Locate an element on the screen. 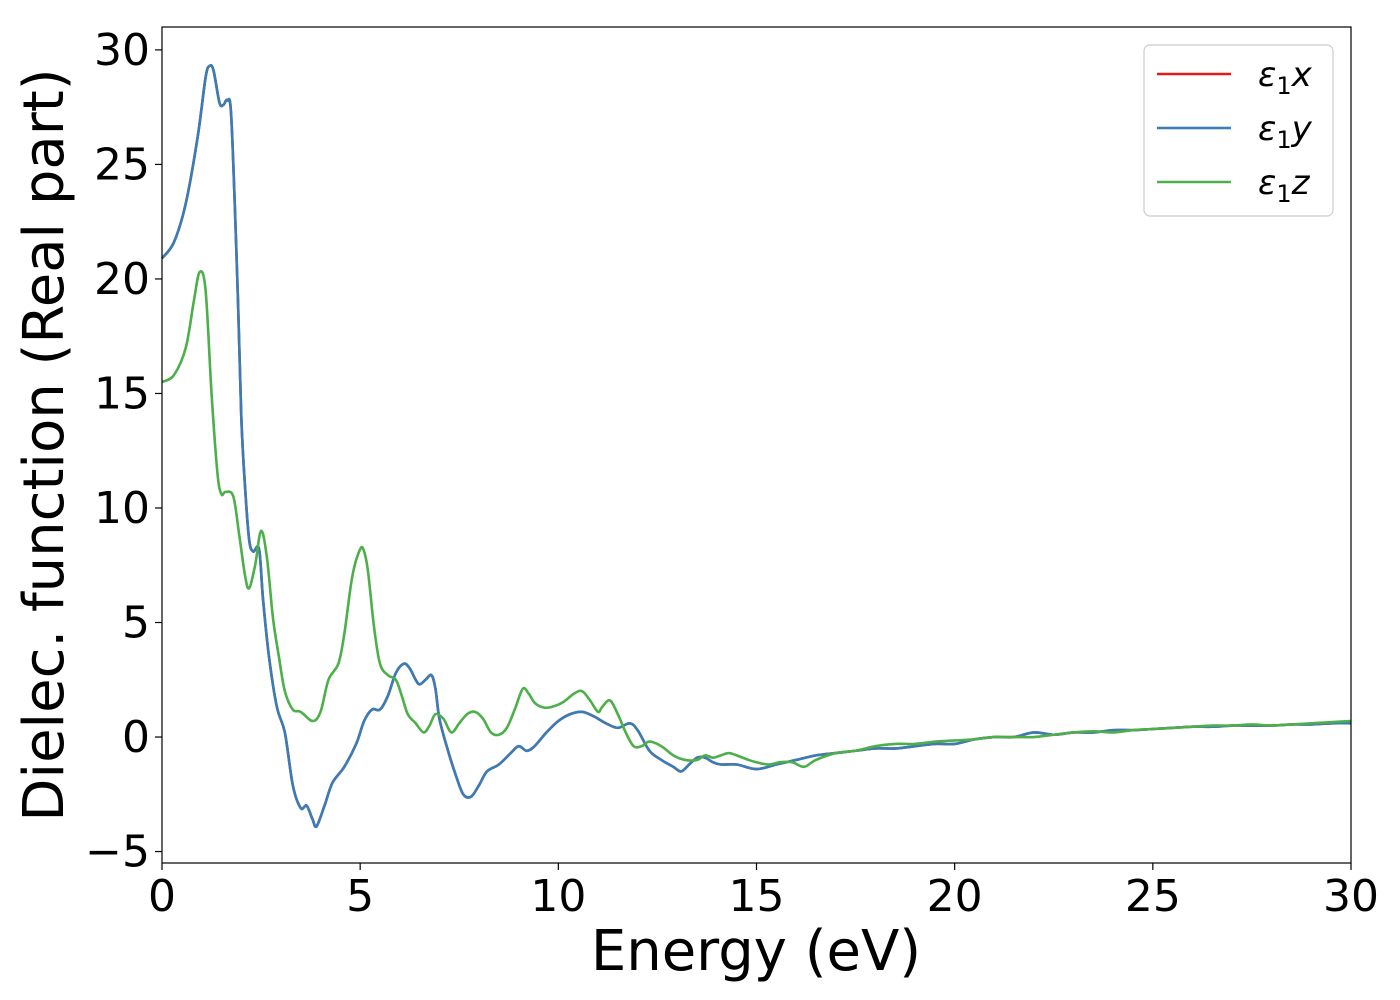  x-tick-label: 30 is located at coordinates (1351, 896).